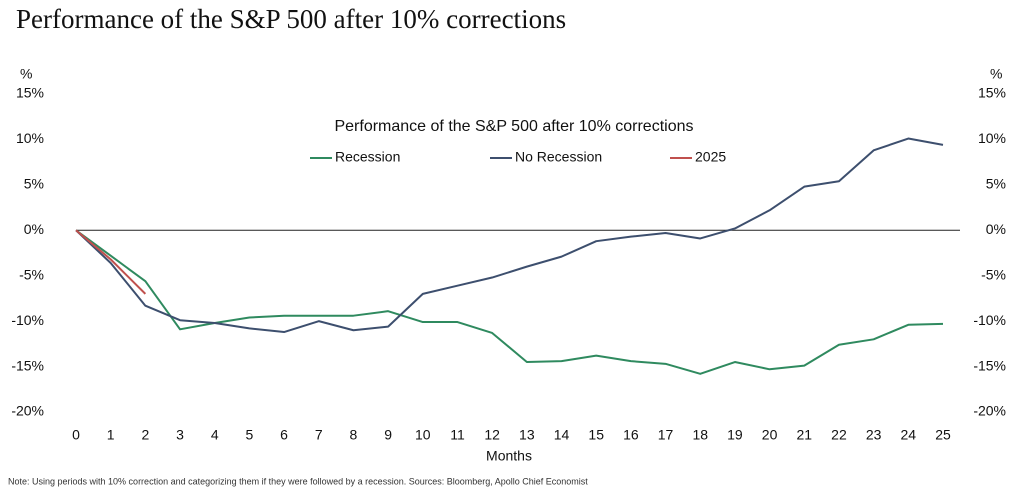 The width and height of the screenshot is (1024, 498). Describe the element at coordinates (527, 435) in the screenshot. I see `x-tick-label: 13` at that location.